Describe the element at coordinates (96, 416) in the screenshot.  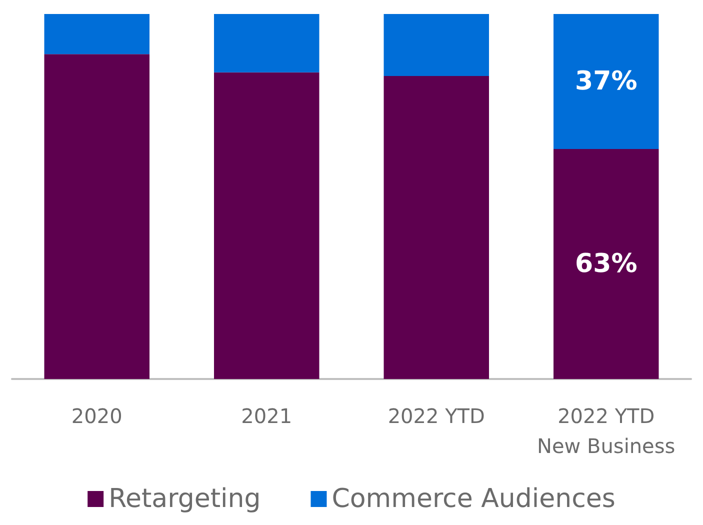
I see `x-tick-label: 2020` at that location.